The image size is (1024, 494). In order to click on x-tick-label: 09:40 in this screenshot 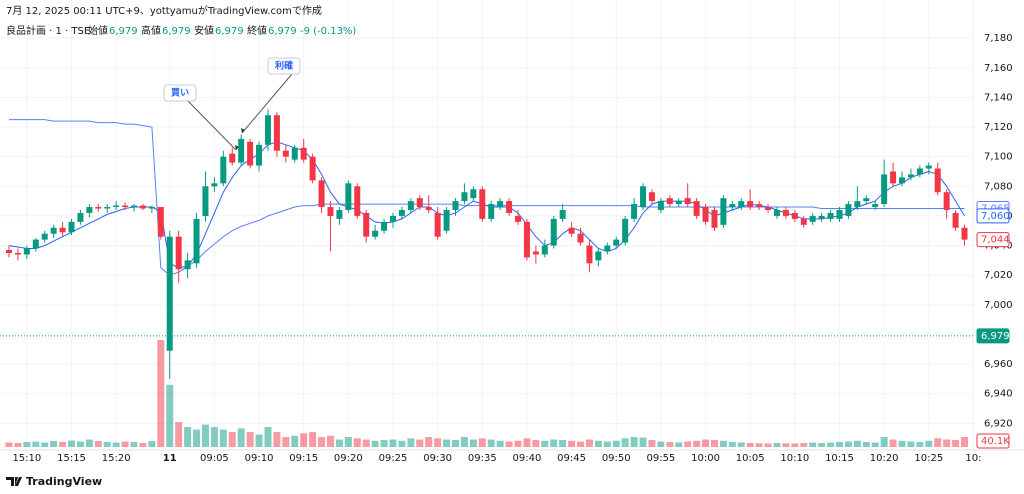, I will do `click(527, 458)`.